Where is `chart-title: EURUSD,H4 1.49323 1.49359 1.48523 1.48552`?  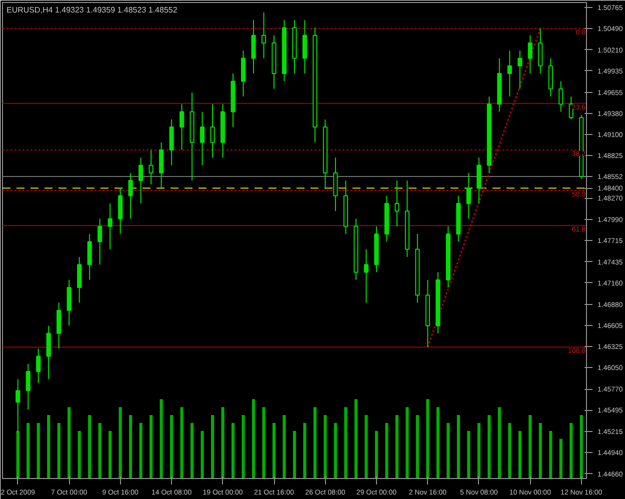
chart-title: EURUSD,H4 1.49323 1.49359 1.48523 1.48552 is located at coordinates (92, 10).